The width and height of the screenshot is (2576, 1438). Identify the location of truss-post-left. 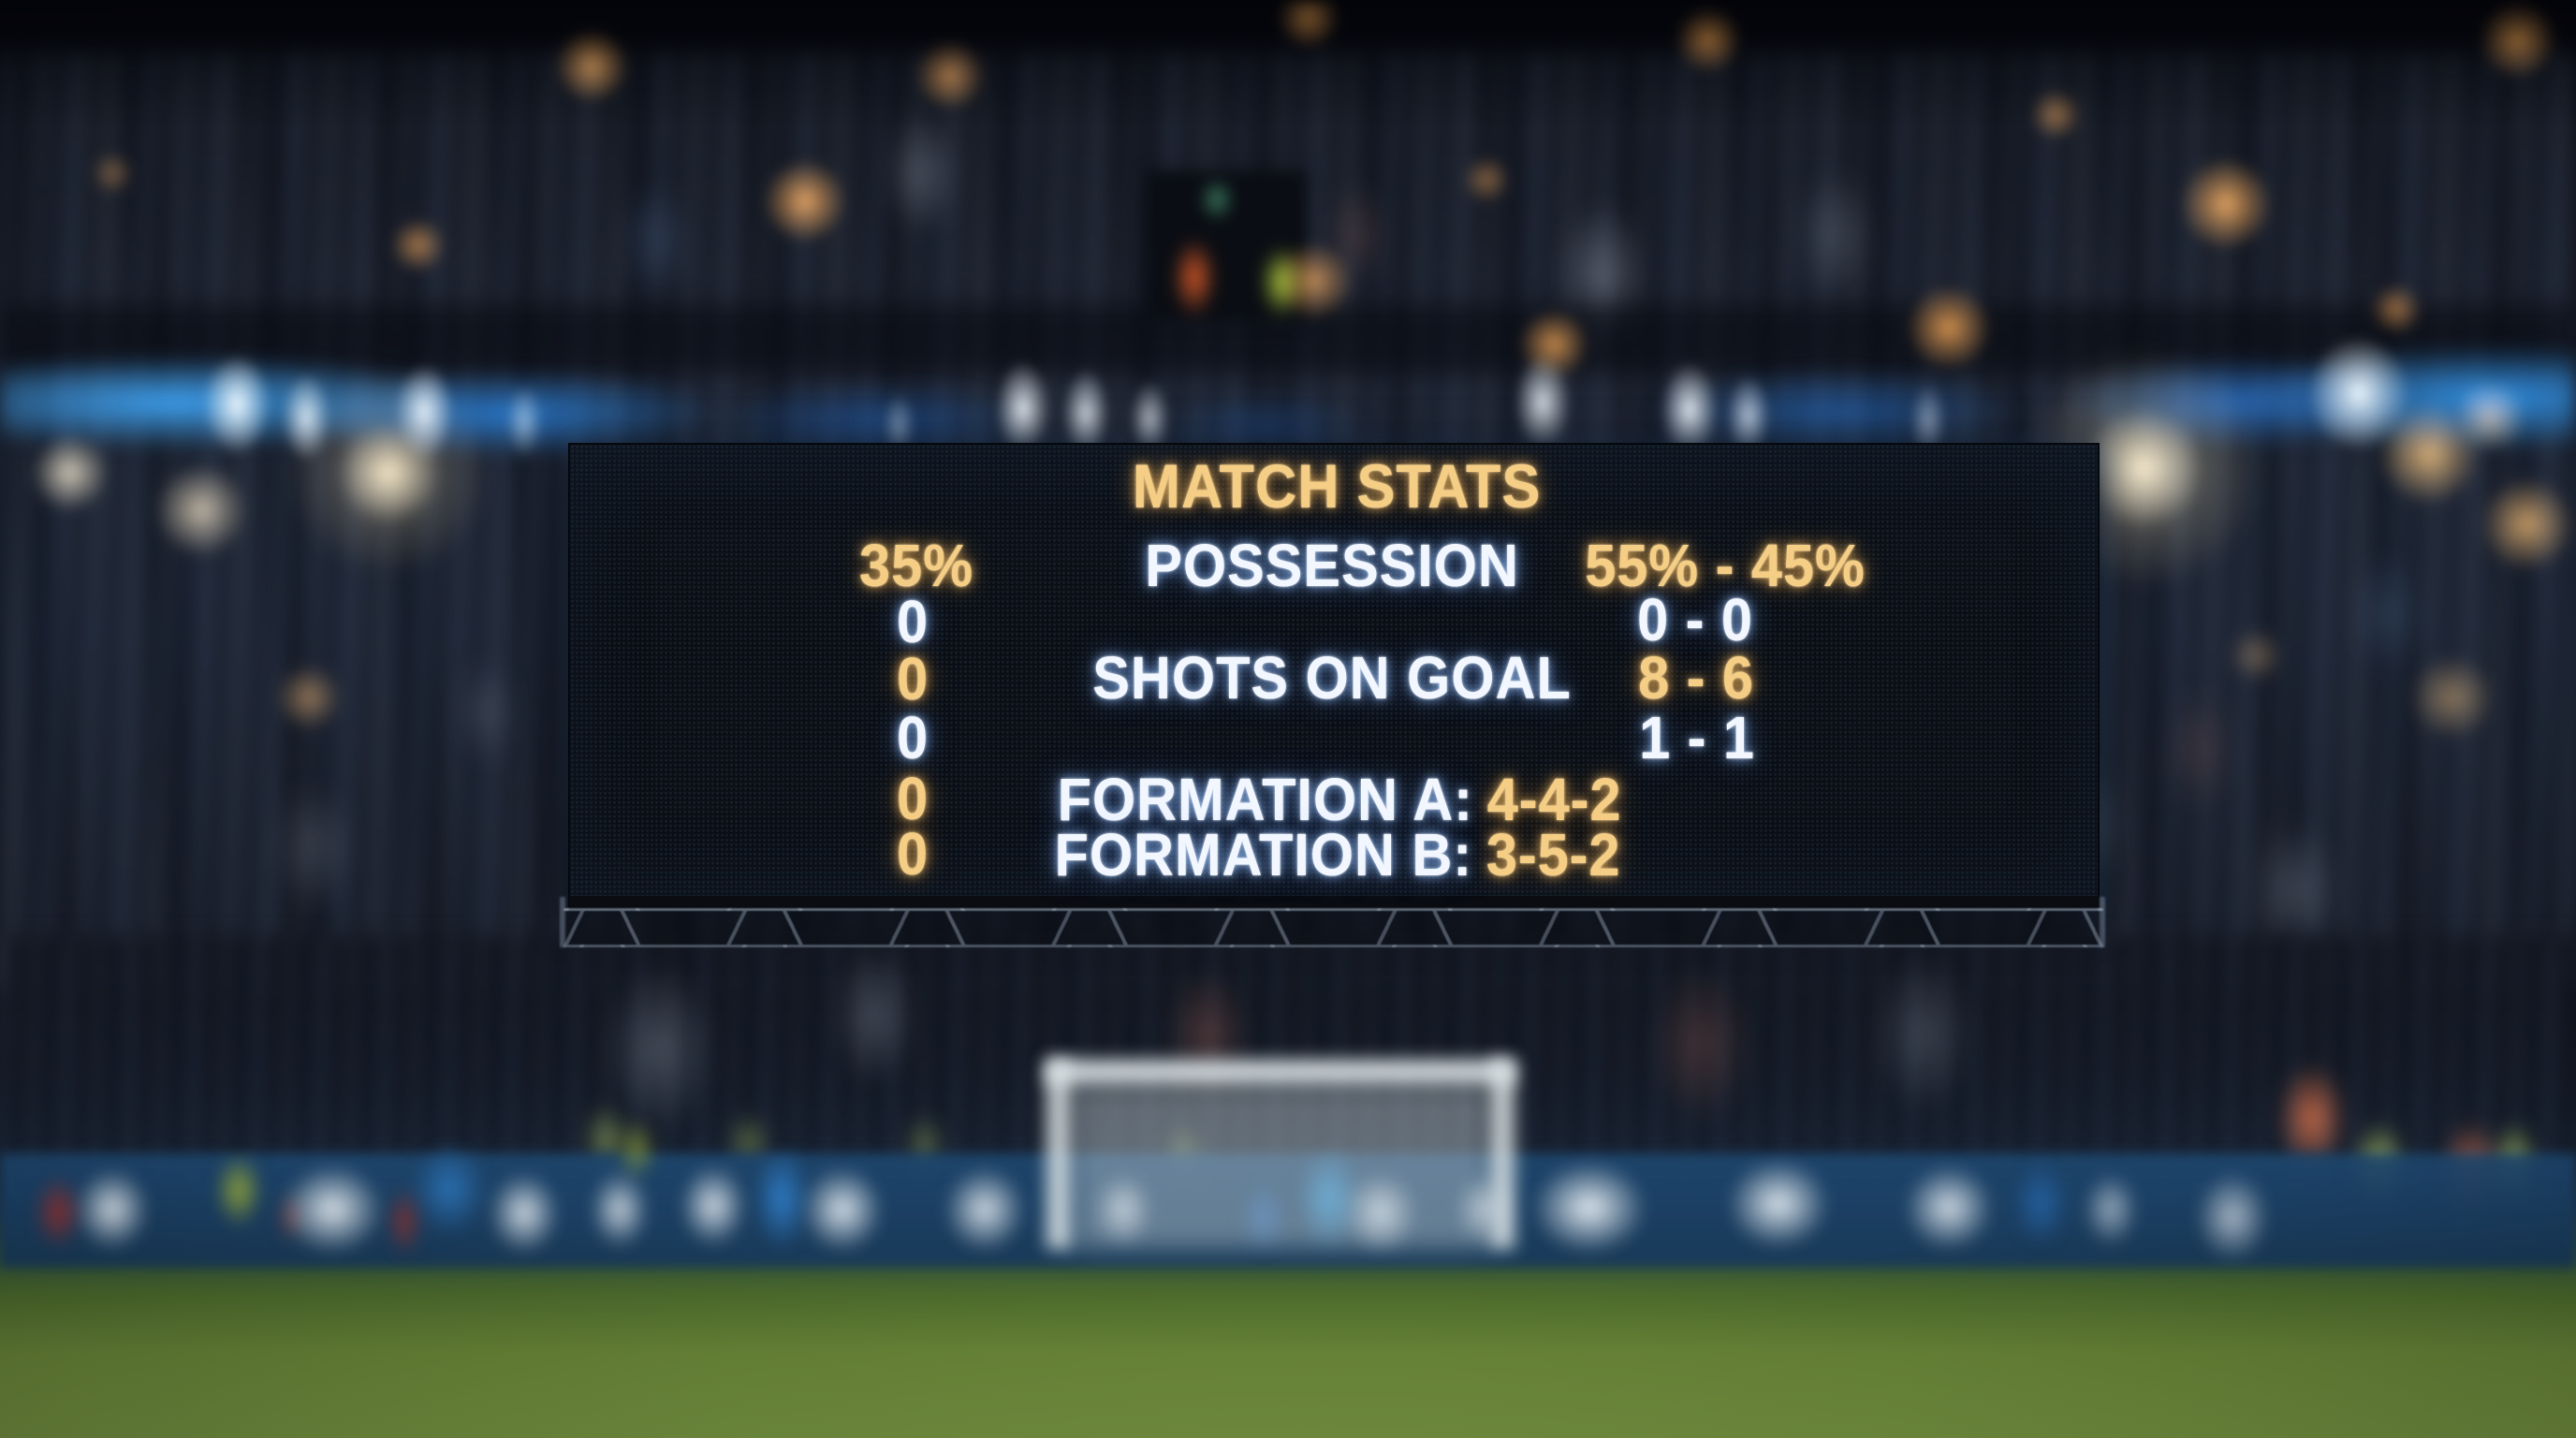
(562, 922).